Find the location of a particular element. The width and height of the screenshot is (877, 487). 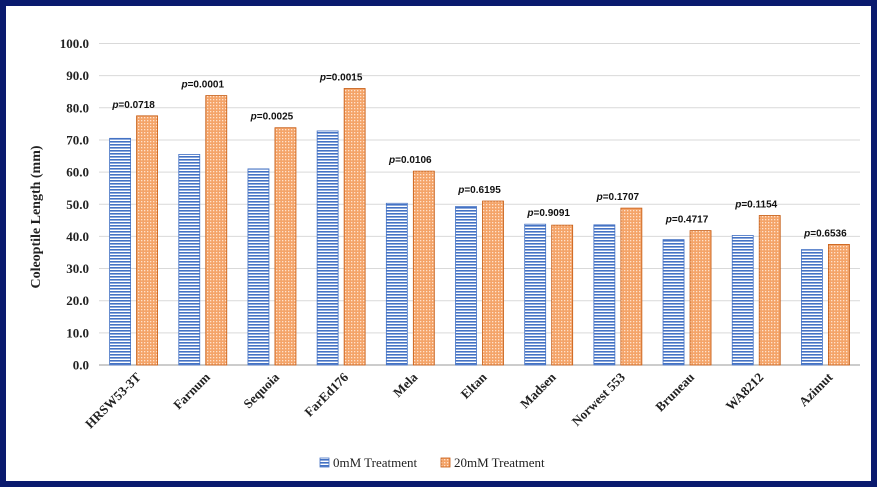

y-tick-label: 70.0 is located at coordinates (77, 139).